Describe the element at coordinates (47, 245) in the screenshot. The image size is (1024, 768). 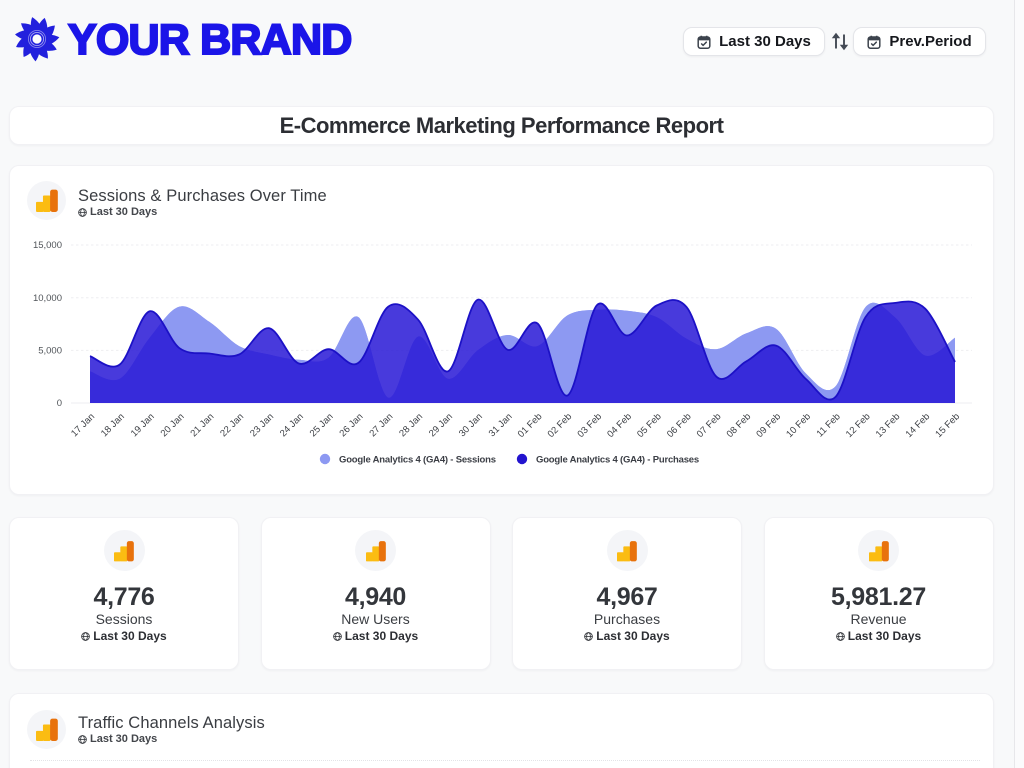
I see `svg-text: 15,000` at that location.